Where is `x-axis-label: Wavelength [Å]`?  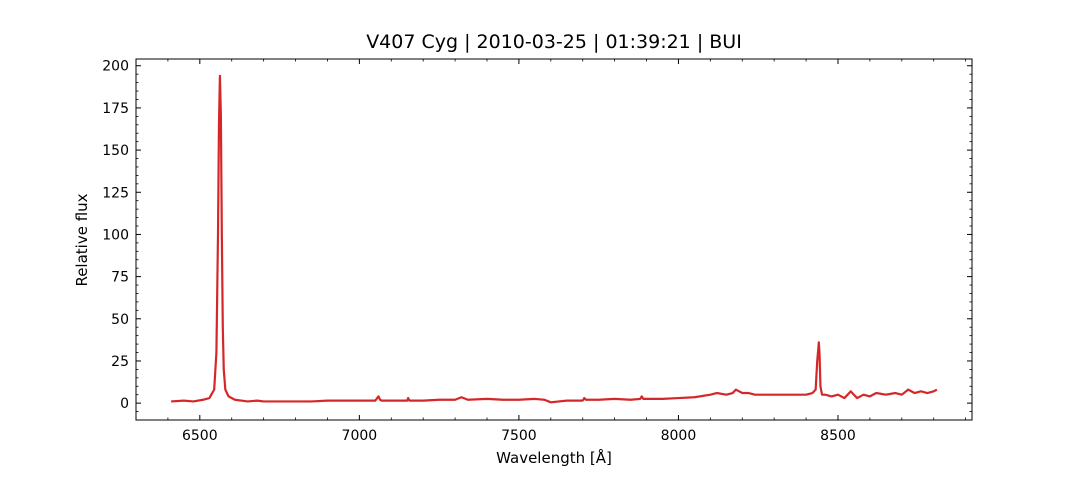
x-axis-label: Wavelength [Å] is located at coordinates (554, 457).